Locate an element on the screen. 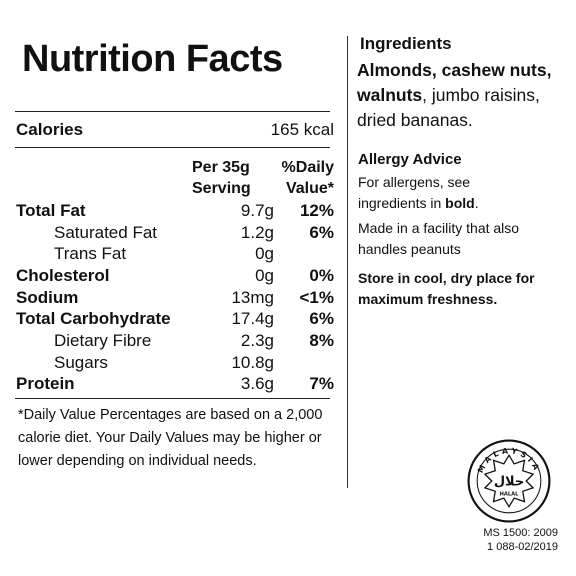  nutrient-row-trans-fat: Trans Fat 0g is located at coordinates (164, 253).